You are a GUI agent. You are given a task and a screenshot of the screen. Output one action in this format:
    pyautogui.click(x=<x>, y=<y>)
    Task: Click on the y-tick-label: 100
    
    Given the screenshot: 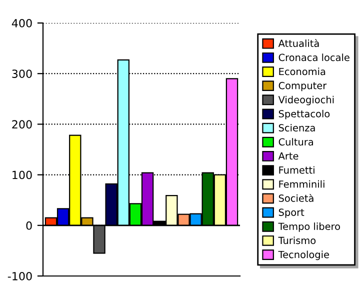 What is the action you would take?
    pyautogui.click(x=22, y=175)
    